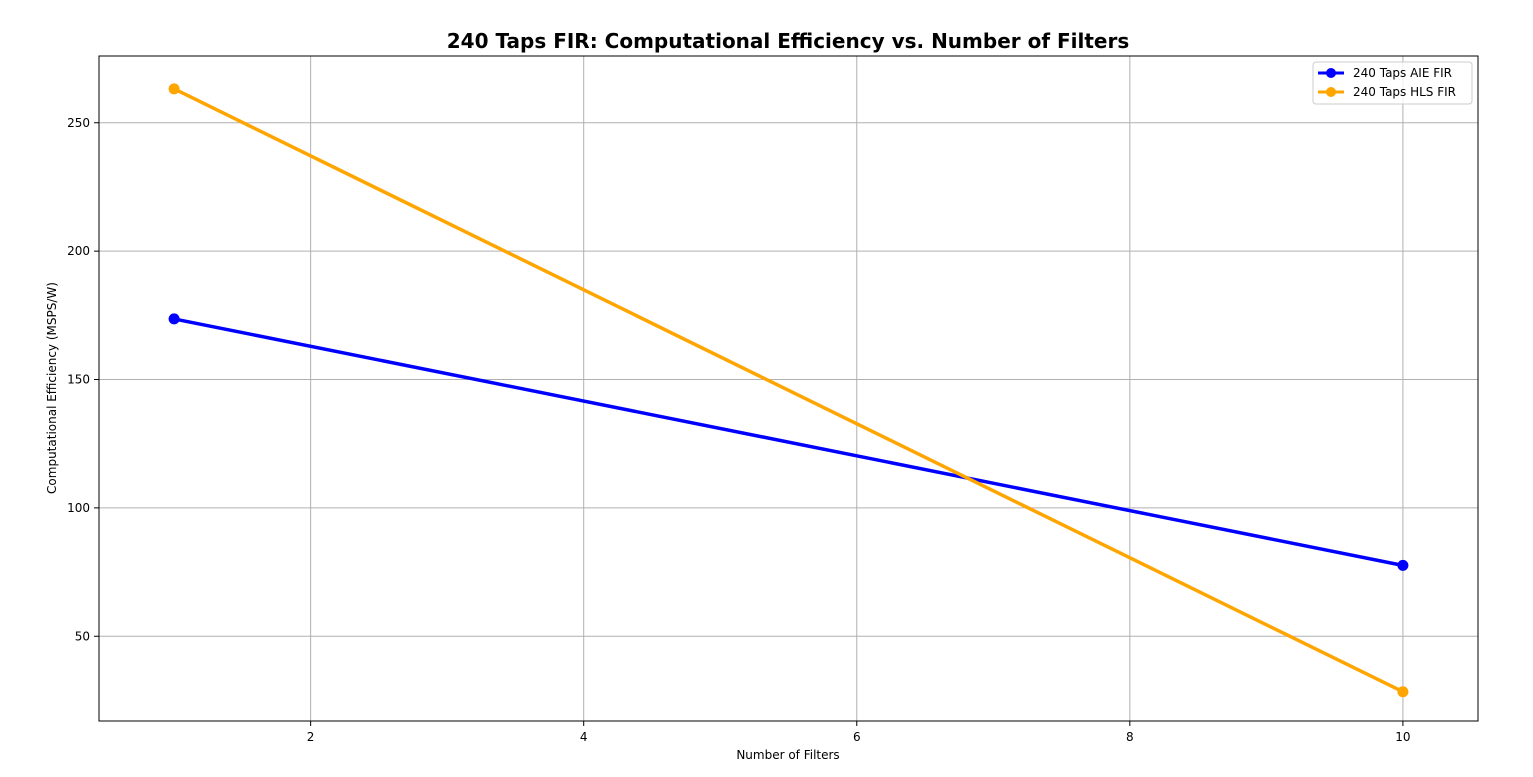 Image resolution: width=1533 pixels, height=777 pixels. I want to click on x-tick-label: 10, so click(1402, 737).